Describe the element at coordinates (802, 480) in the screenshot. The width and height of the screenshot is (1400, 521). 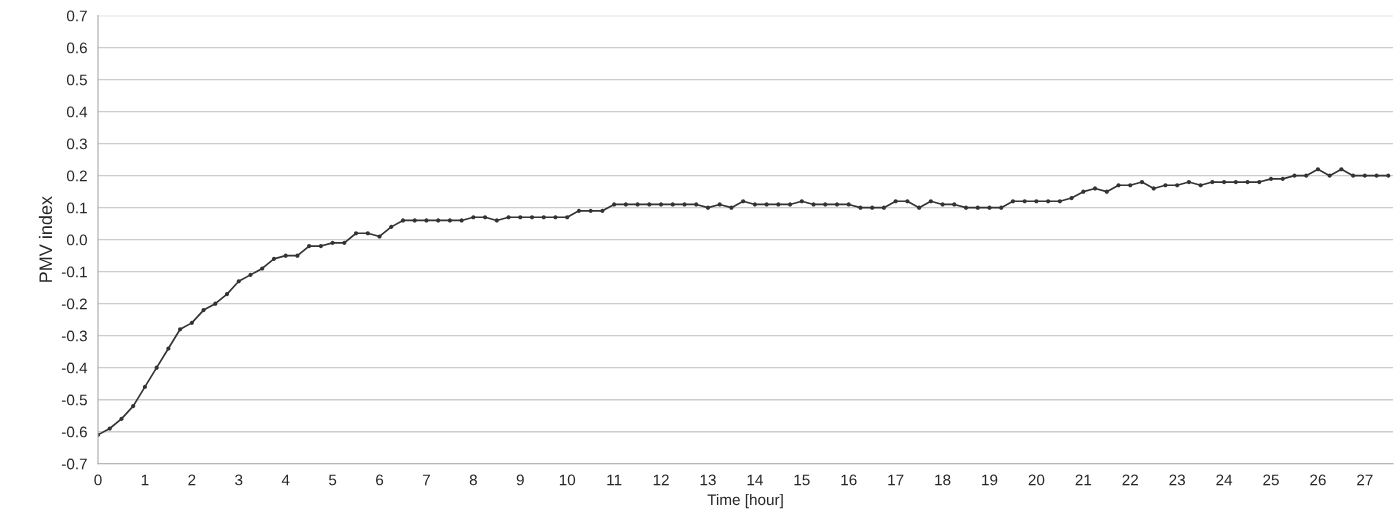
I see `x-tick-label: 15` at that location.